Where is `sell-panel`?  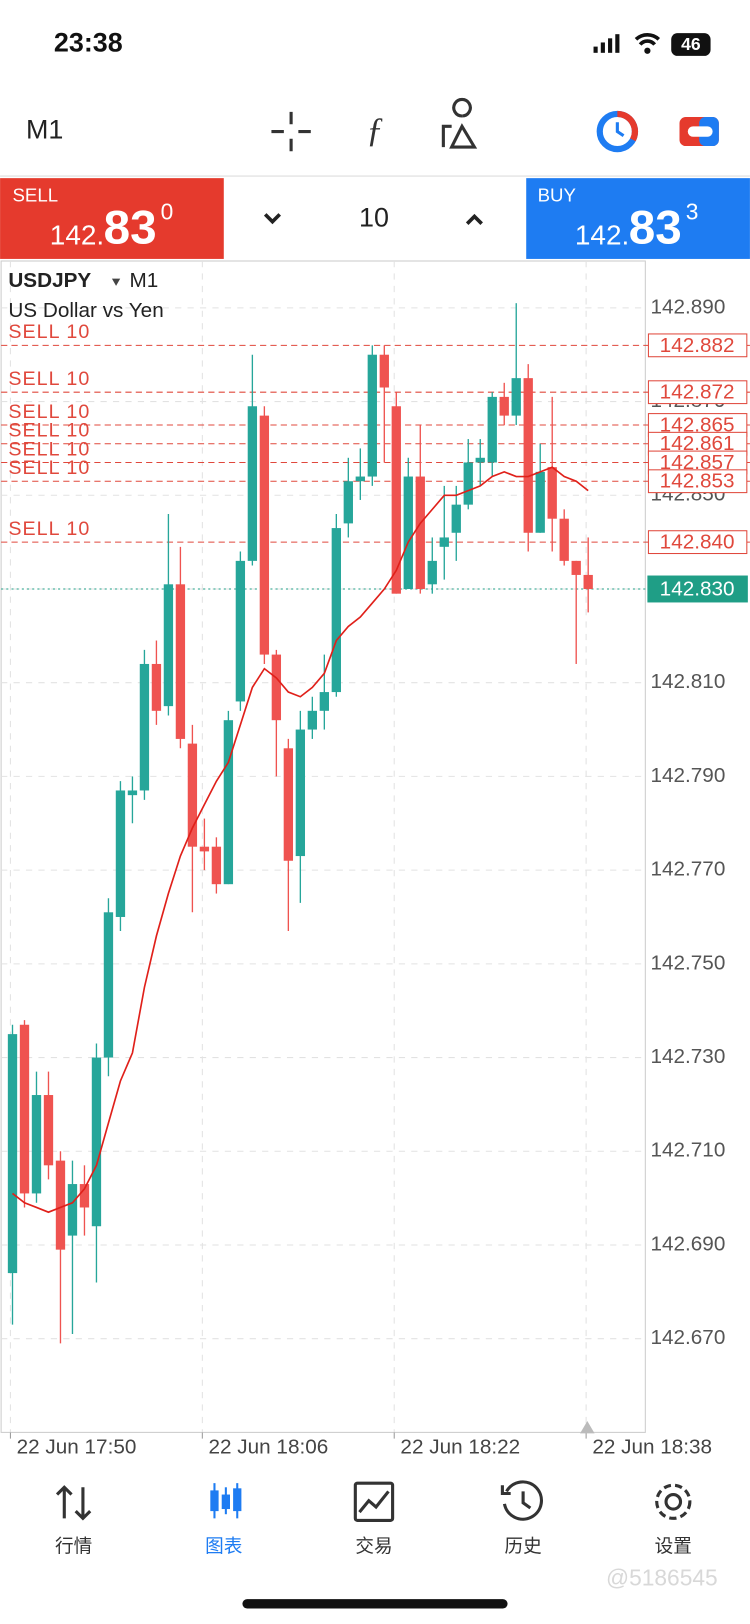 sell-panel is located at coordinates (112, 218).